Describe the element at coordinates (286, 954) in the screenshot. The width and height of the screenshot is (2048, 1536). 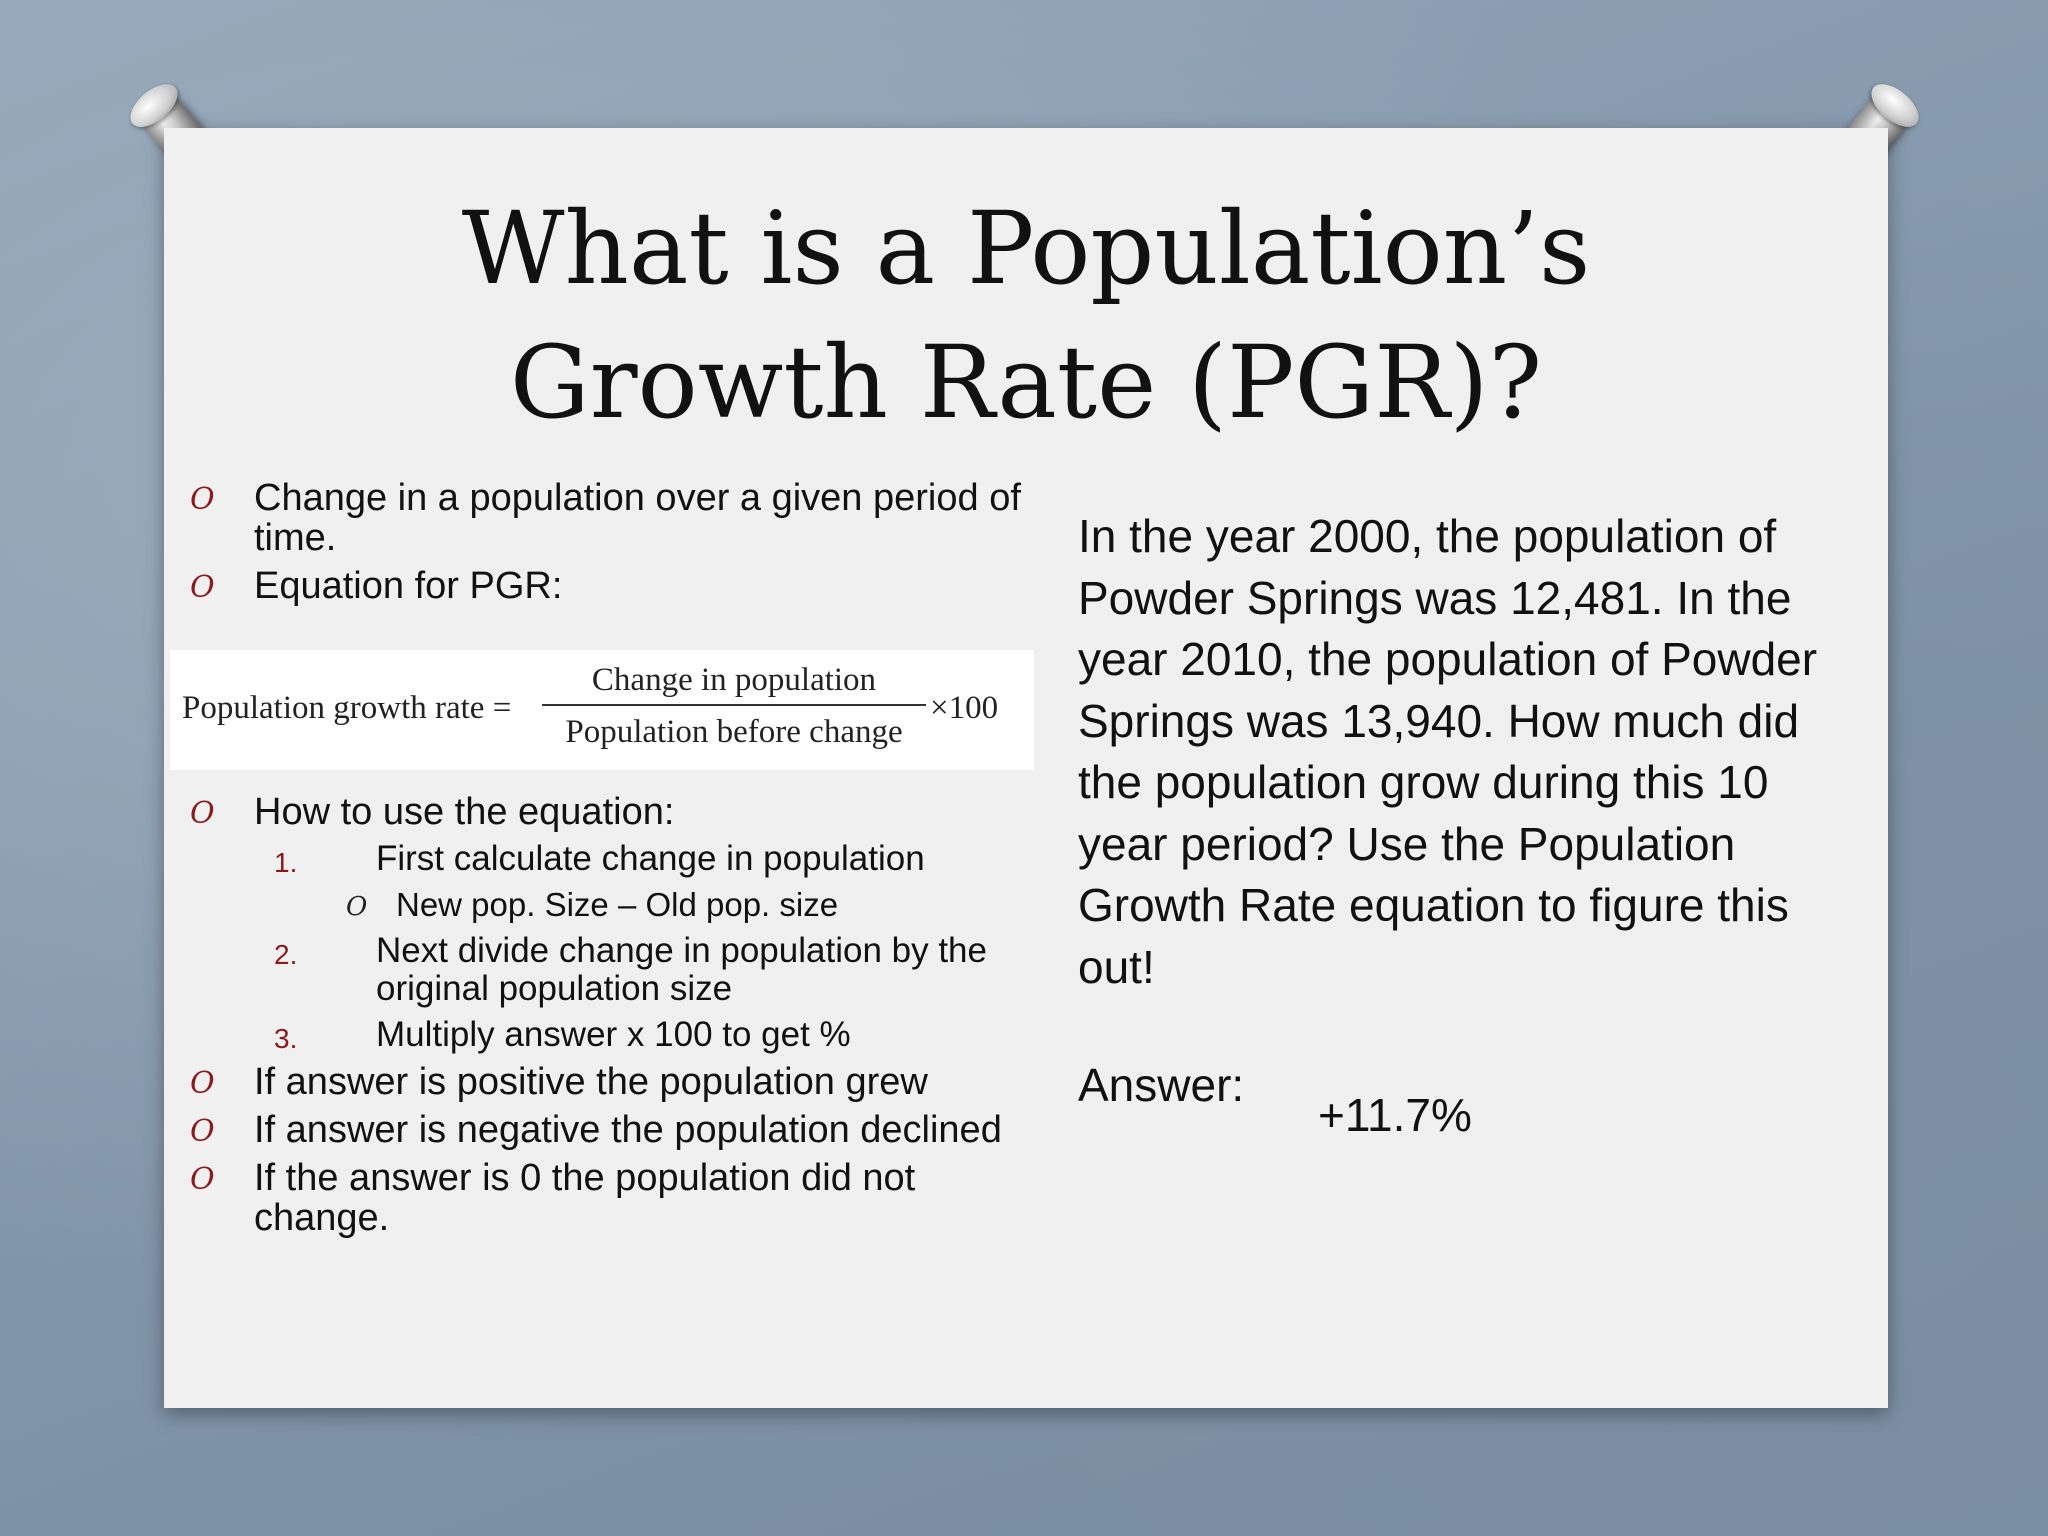
I see `step-number: 2.` at that location.